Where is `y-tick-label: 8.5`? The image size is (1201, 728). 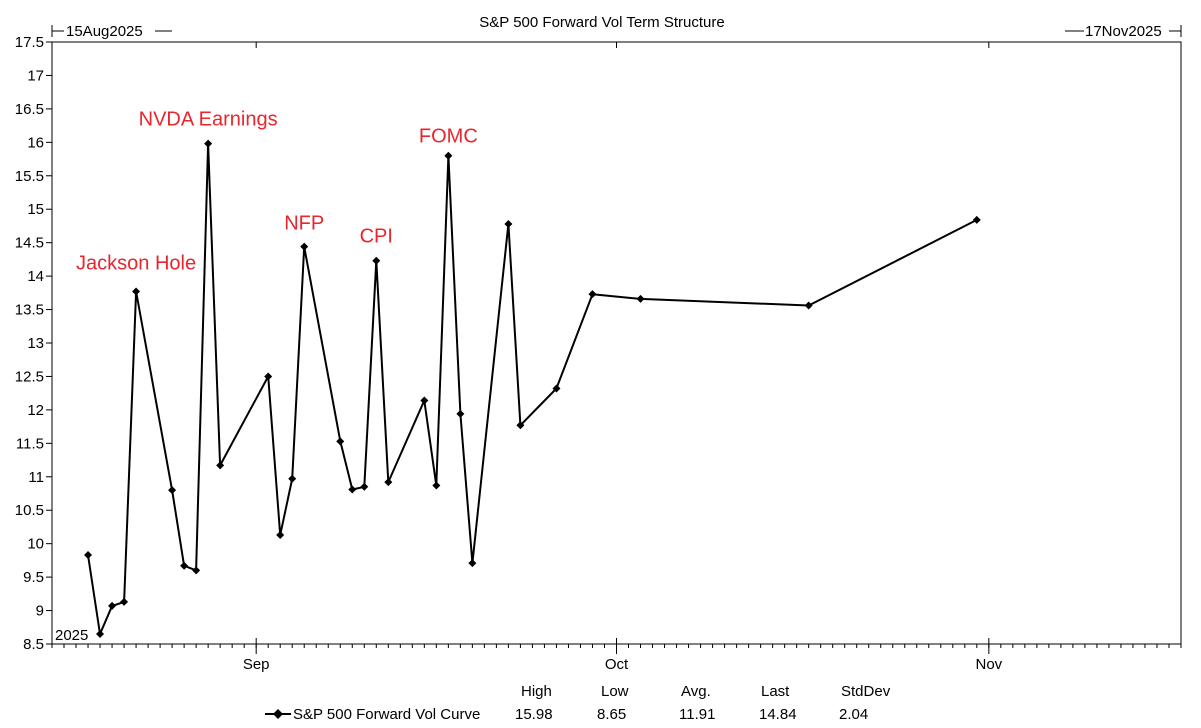
y-tick-label: 8.5 is located at coordinates (33, 644).